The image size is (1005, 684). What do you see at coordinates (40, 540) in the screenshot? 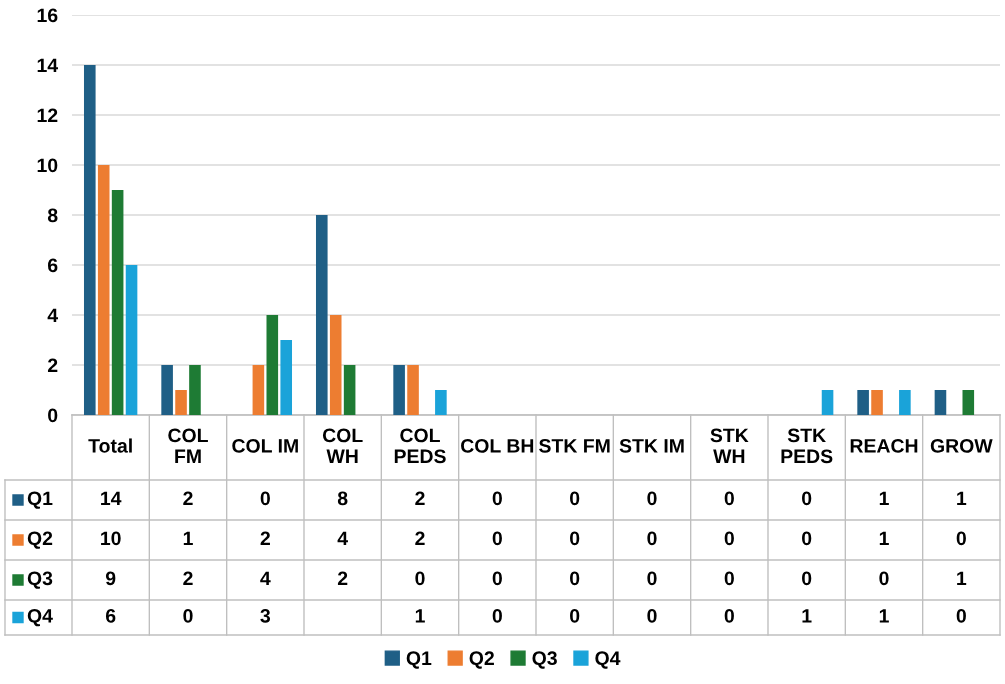
I see `legend-label: Q2` at bounding box center [40, 540].